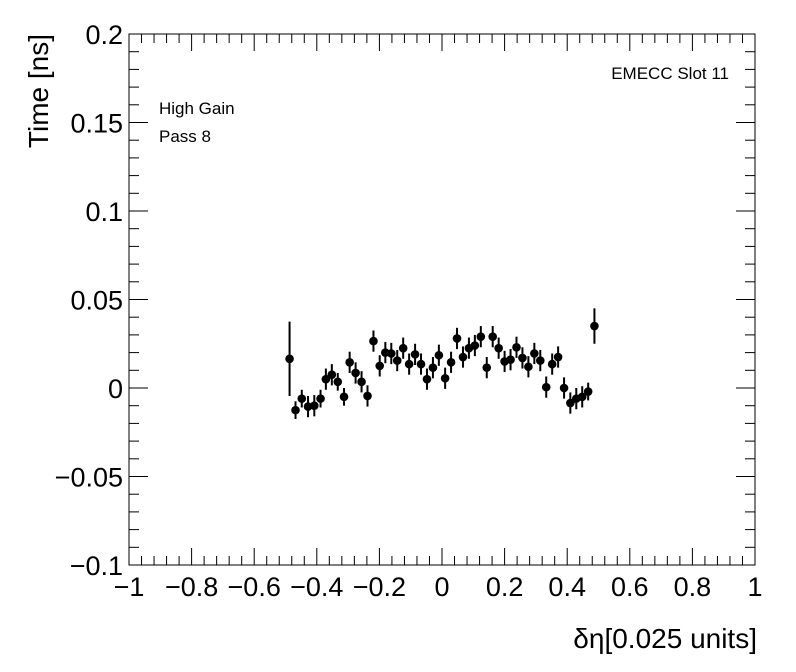 The height and width of the screenshot is (672, 796). What do you see at coordinates (567, 587) in the screenshot?
I see `x-tick-label: 0.4` at bounding box center [567, 587].